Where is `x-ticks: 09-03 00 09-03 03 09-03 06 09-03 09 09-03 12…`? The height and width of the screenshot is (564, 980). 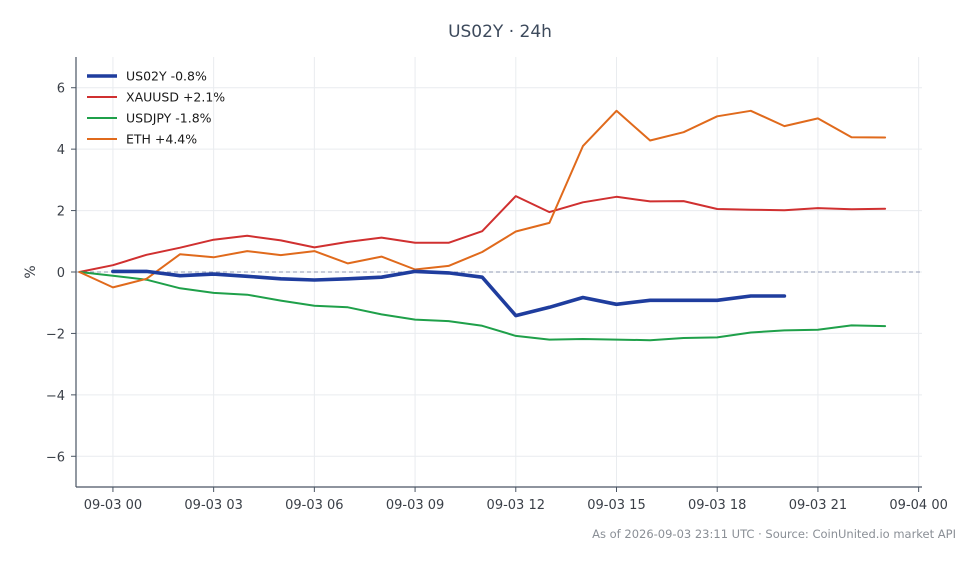
x-ticks: 09-03 00 09-03 03 09-03 06 09-03 09 09-03 12… is located at coordinates (516, 500).